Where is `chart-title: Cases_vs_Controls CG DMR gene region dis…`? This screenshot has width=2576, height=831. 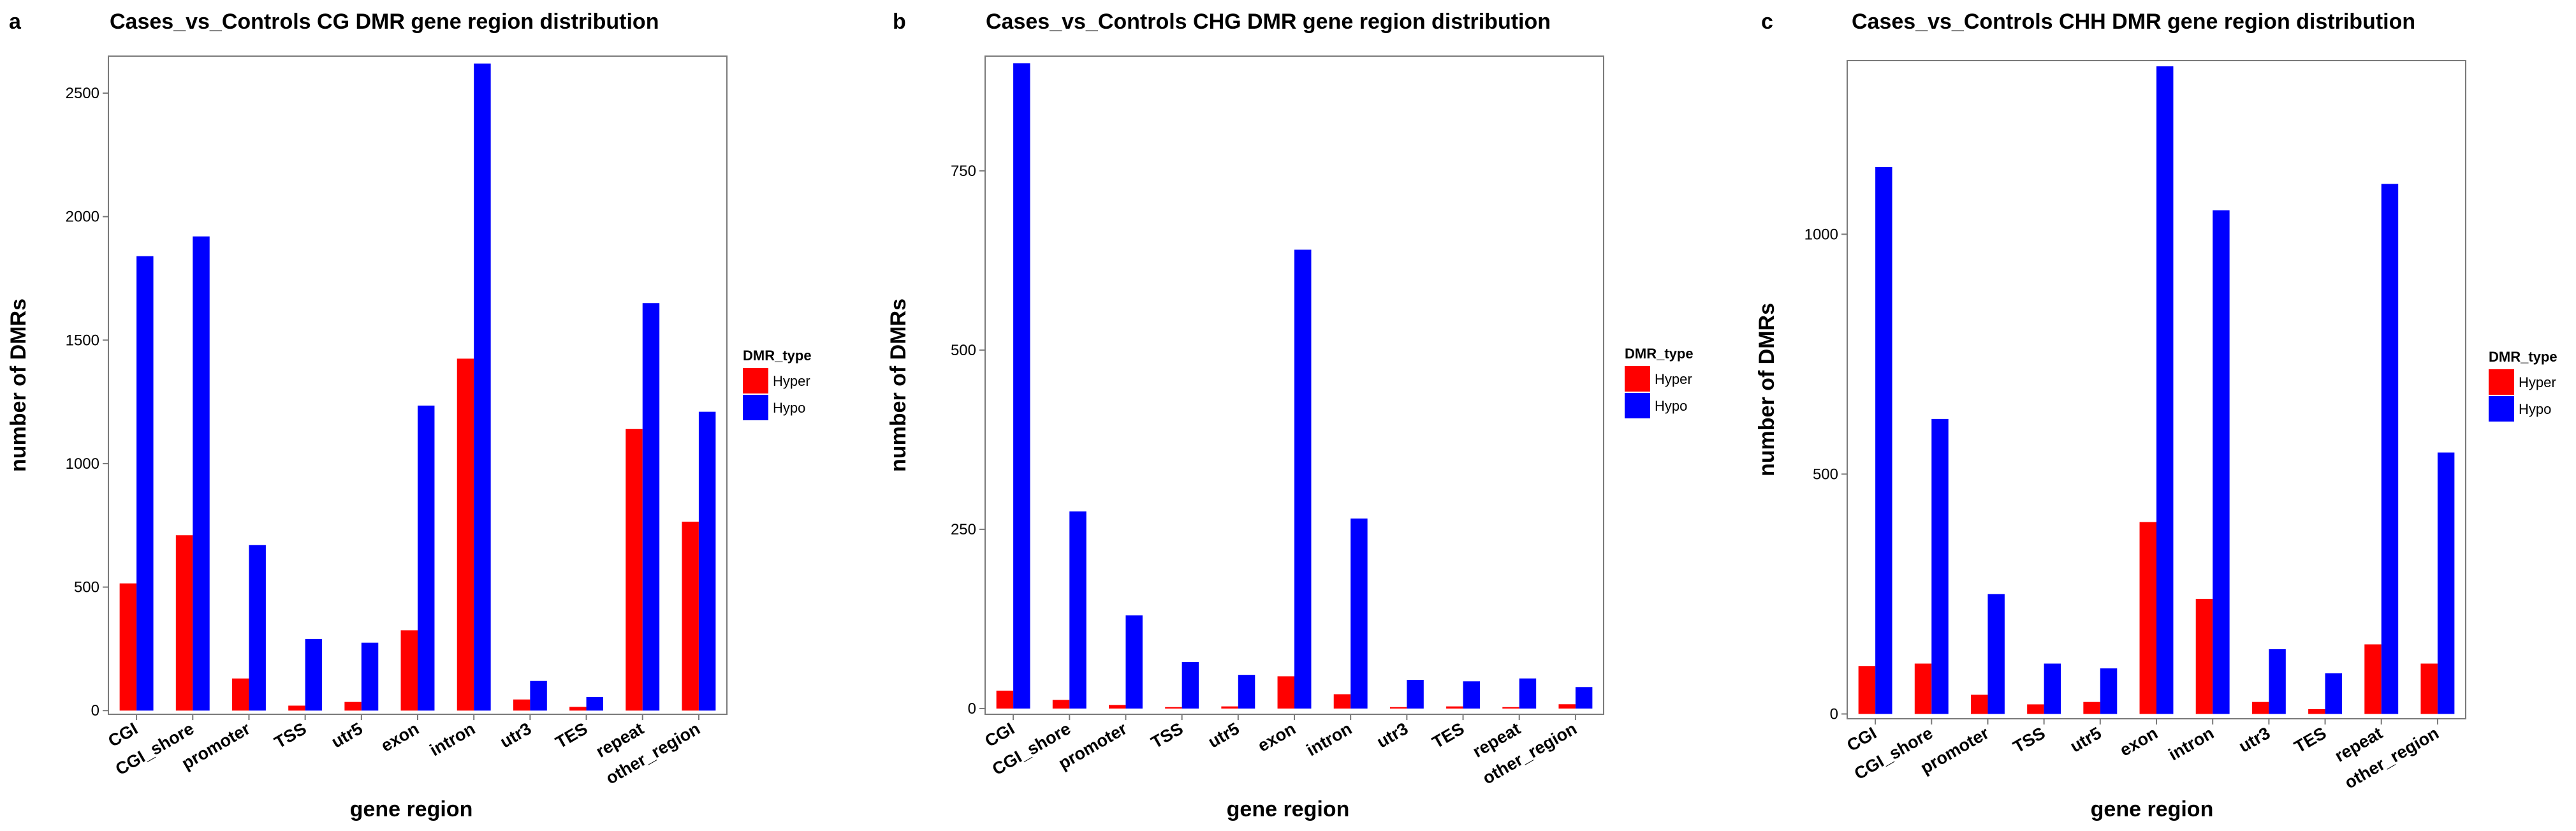
chart-title: Cases_vs_Controls CG DMR gene region dis… is located at coordinates (385, 22).